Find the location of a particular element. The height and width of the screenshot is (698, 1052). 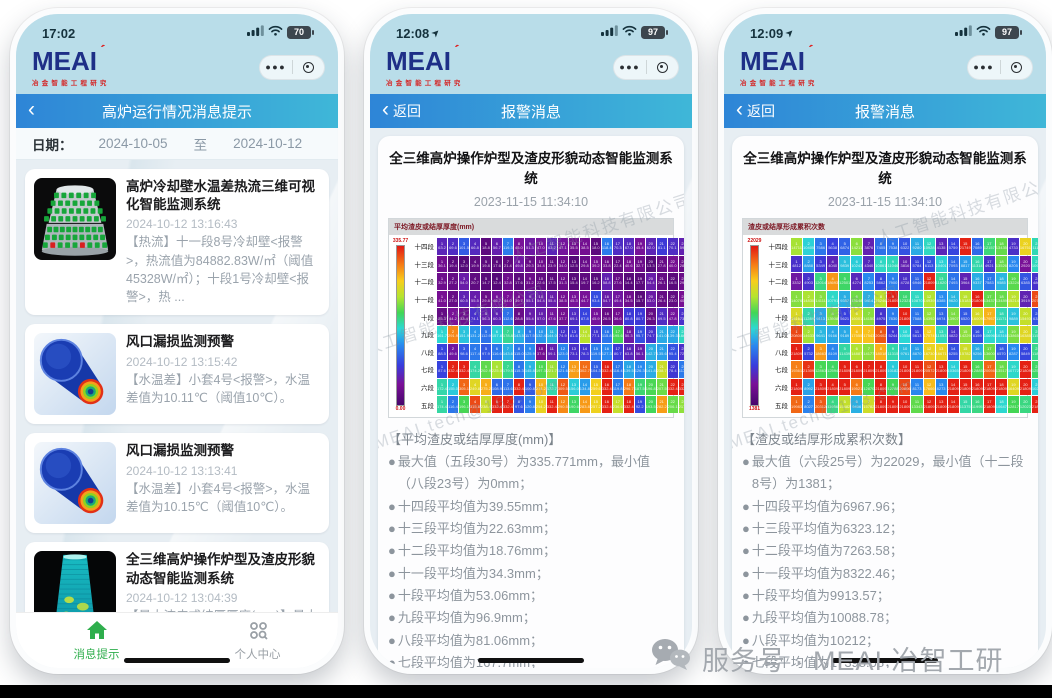

heatmap-cell: 18 63.8 is located at coordinates (628, 352).